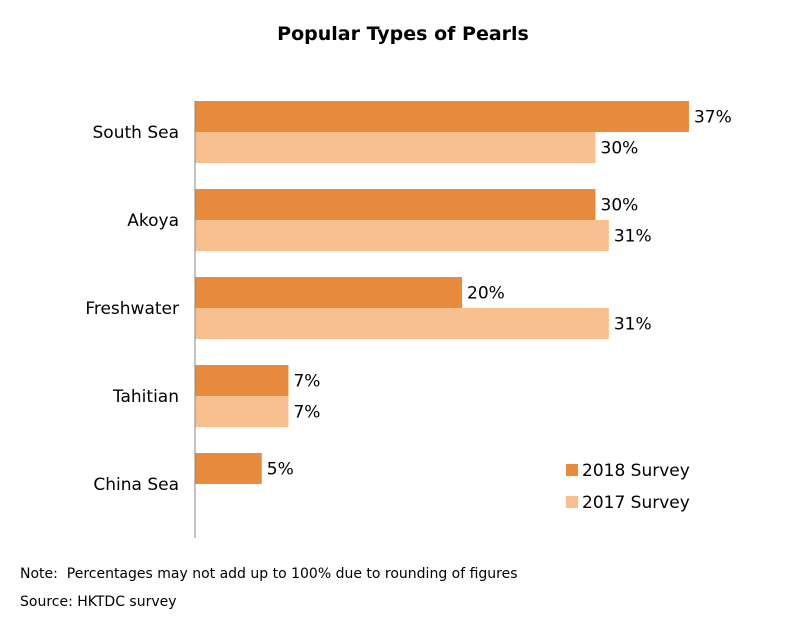 The height and width of the screenshot is (621, 800). I want to click on legend-swatch-2017-survey, so click(572, 502).